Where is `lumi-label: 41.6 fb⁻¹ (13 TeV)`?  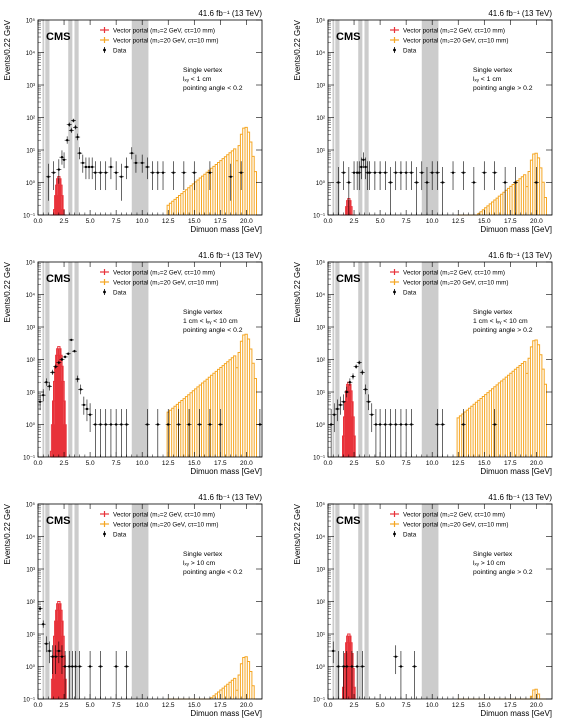 lumi-label: 41.6 fb⁻¹ (13 TeV) is located at coordinates (230, 255).